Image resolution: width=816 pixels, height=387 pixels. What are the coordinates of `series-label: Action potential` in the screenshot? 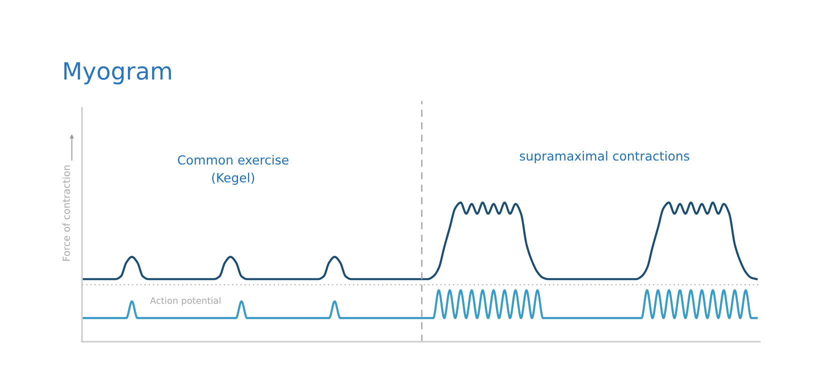 It's located at (185, 301).